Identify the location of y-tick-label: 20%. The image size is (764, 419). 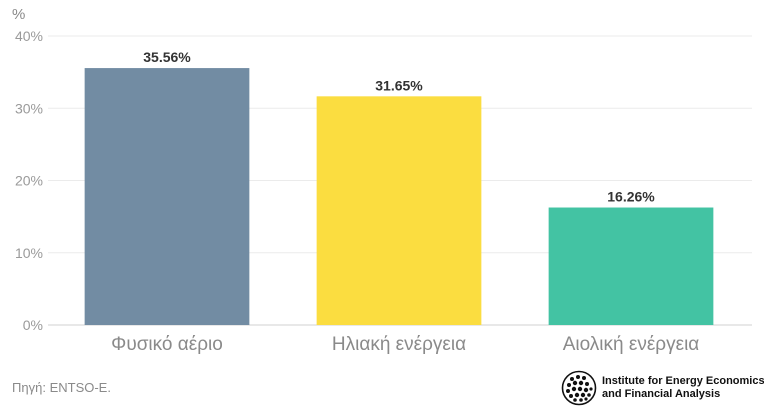
(29, 181).